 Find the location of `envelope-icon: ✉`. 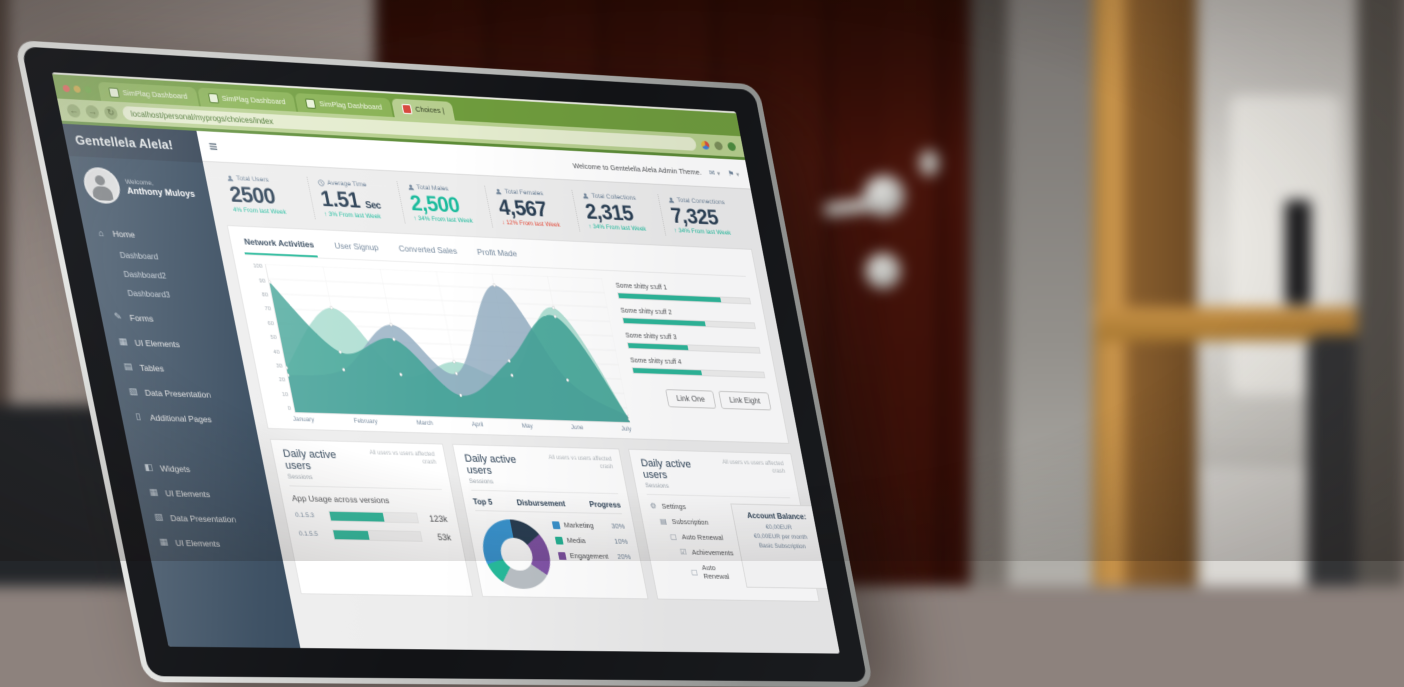

envelope-icon: ✉ is located at coordinates (712, 172).